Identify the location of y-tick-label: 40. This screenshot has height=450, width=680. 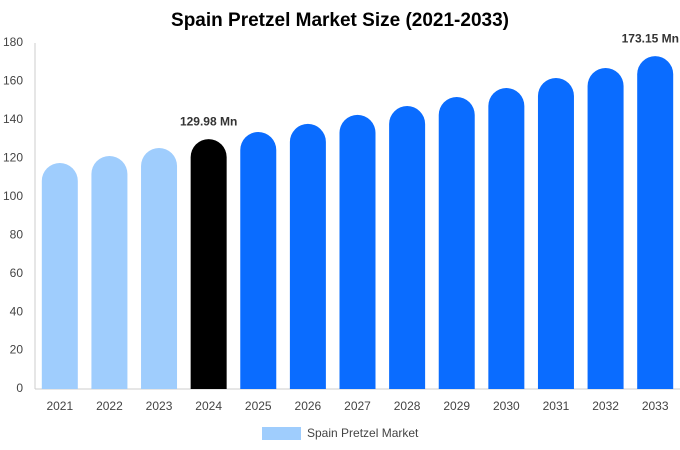
(17, 311).